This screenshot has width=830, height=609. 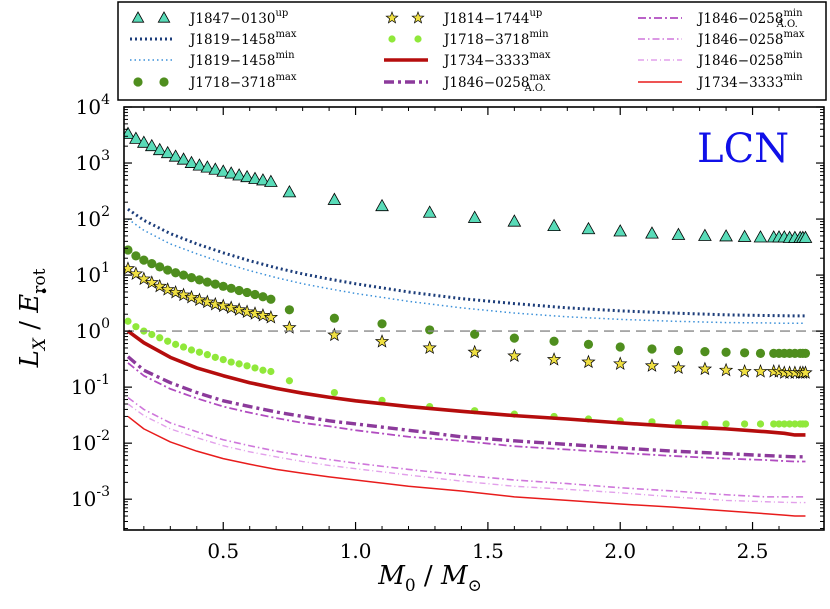 I want to click on y-axis-title: LX / Erot, so click(x=32, y=318).